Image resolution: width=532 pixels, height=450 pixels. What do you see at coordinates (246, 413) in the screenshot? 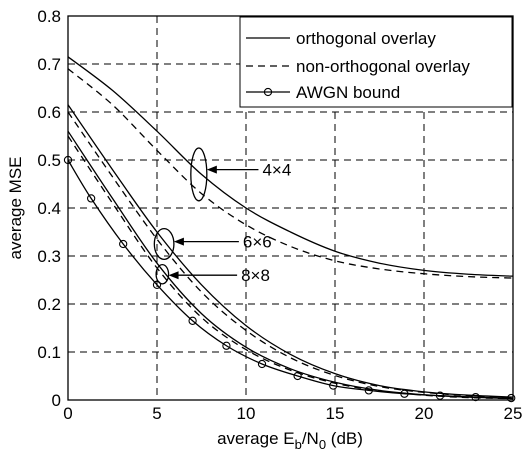
I see `x-tick-label: 10` at bounding box center [246, 413].